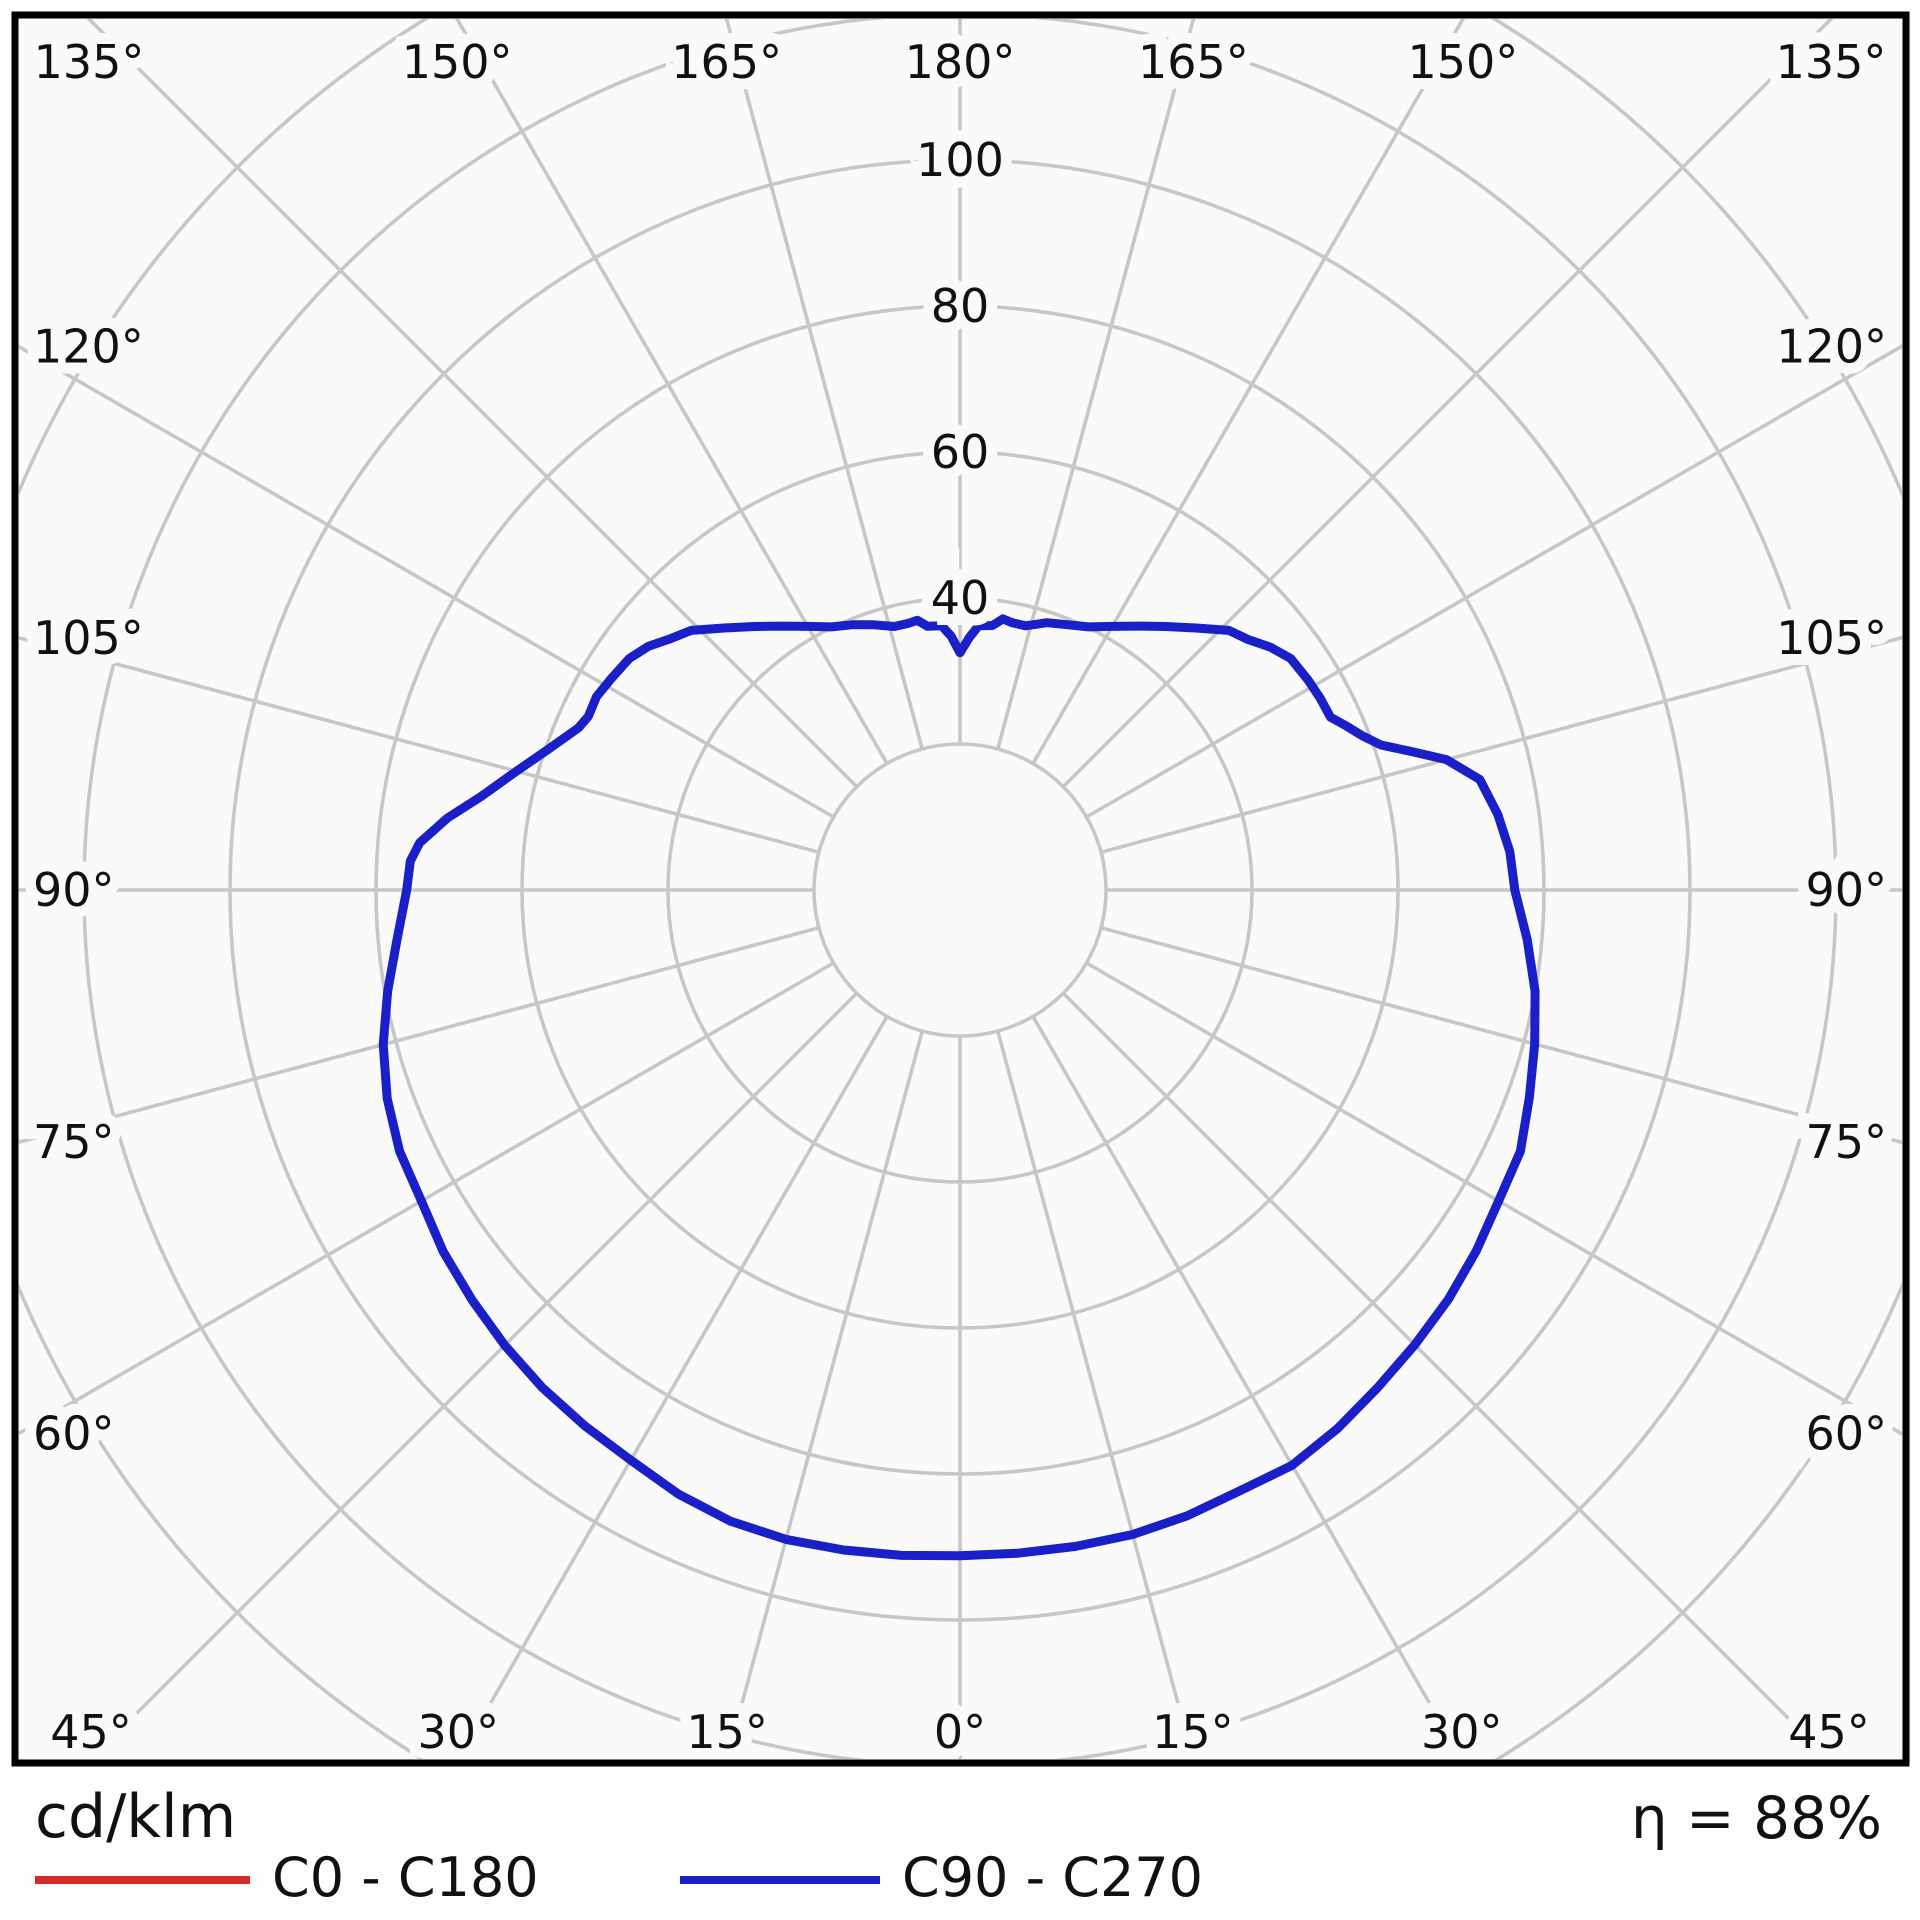 The image size is (1920, 1920). Describe the element at coordinates (1501, 744) in the screenshot. I see `polar-grid-spoke-105-right` at that location.